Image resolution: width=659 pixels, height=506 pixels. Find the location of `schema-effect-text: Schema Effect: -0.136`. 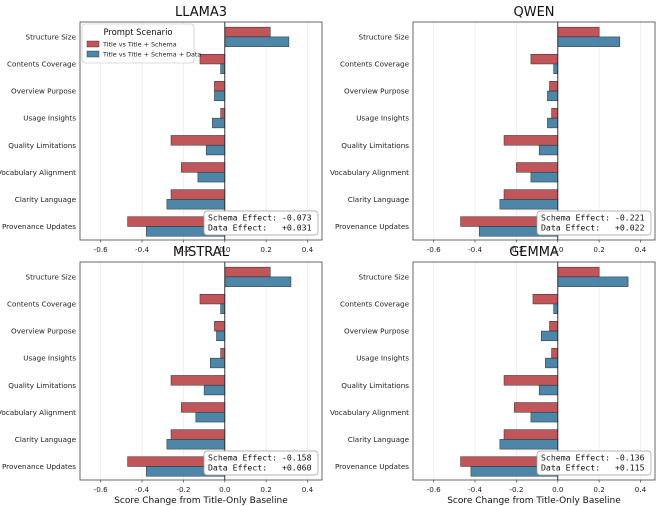

schema-effect-text: Schema Effect: -0.136 is located at coordinates (593, 458).